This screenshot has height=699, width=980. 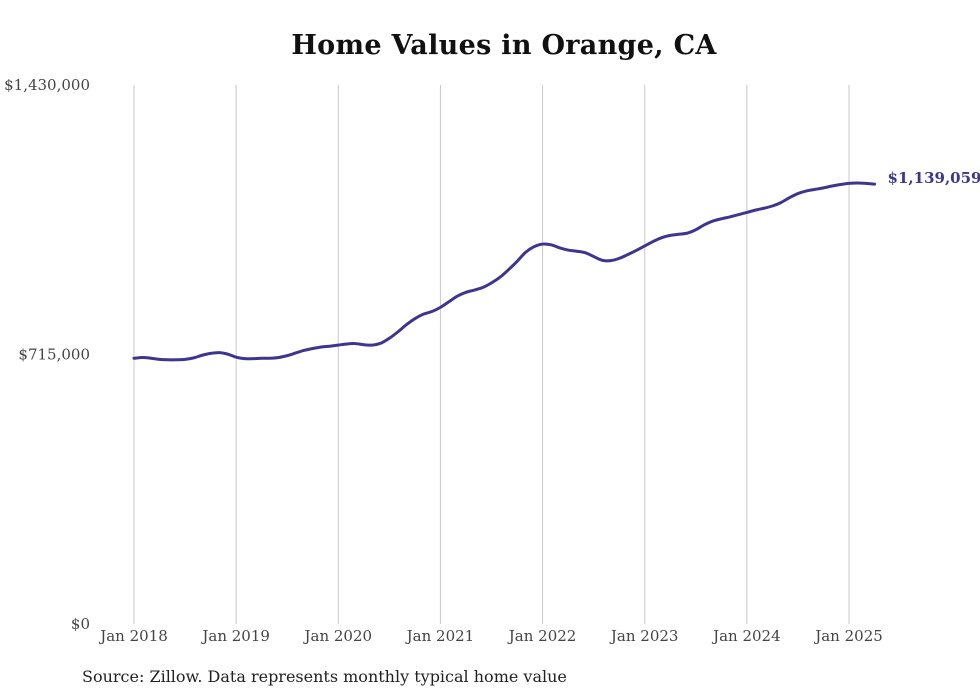 What do you see at coordinates (235, 636) in the screenshot?
I see `x-tick-label: Jan 2019` at bounding box center [235, 636].